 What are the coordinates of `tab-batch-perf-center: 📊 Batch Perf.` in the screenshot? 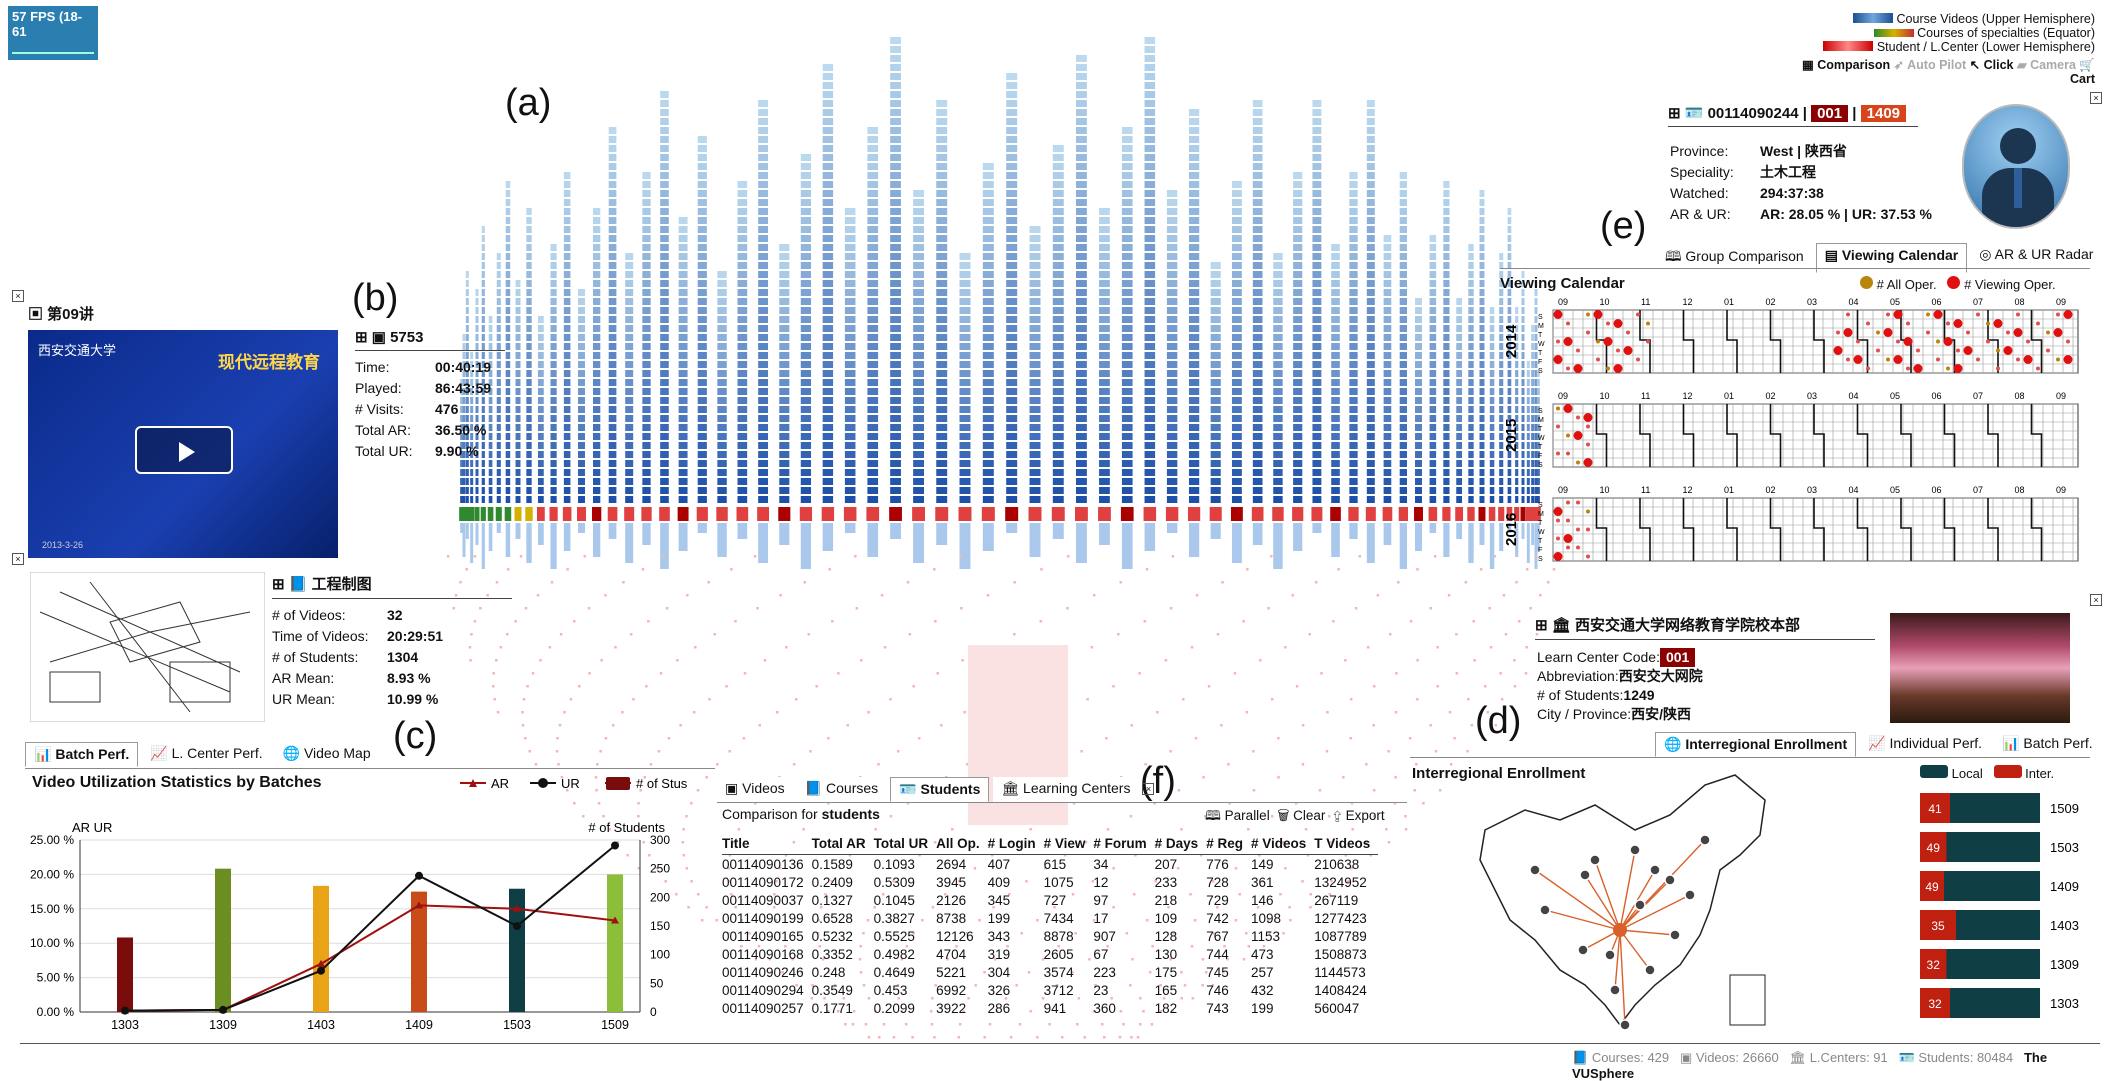 It's located at (2047, 744).